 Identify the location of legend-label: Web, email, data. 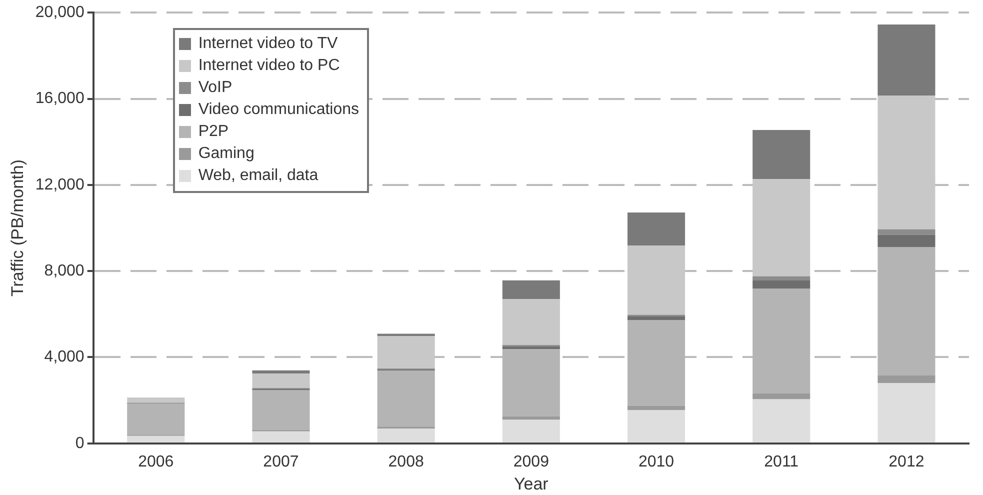
(258, 176).